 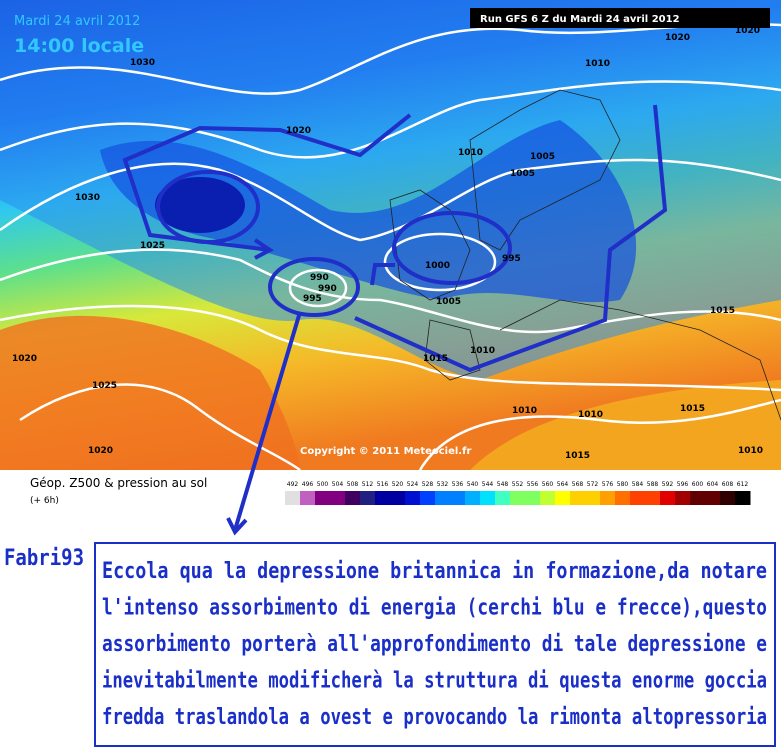 What do you see at coordinates (518, 484) in the screenshot?
I see `scale-label: 552` at bounding box center [518, 484].